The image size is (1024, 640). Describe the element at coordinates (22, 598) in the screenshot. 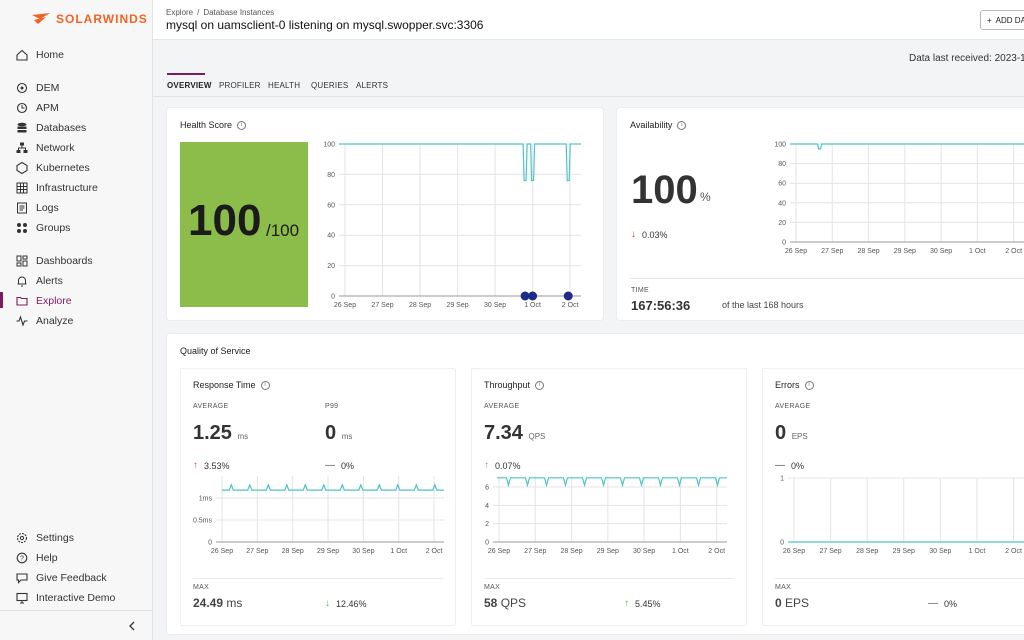

I see `monitor-icon` at that location.